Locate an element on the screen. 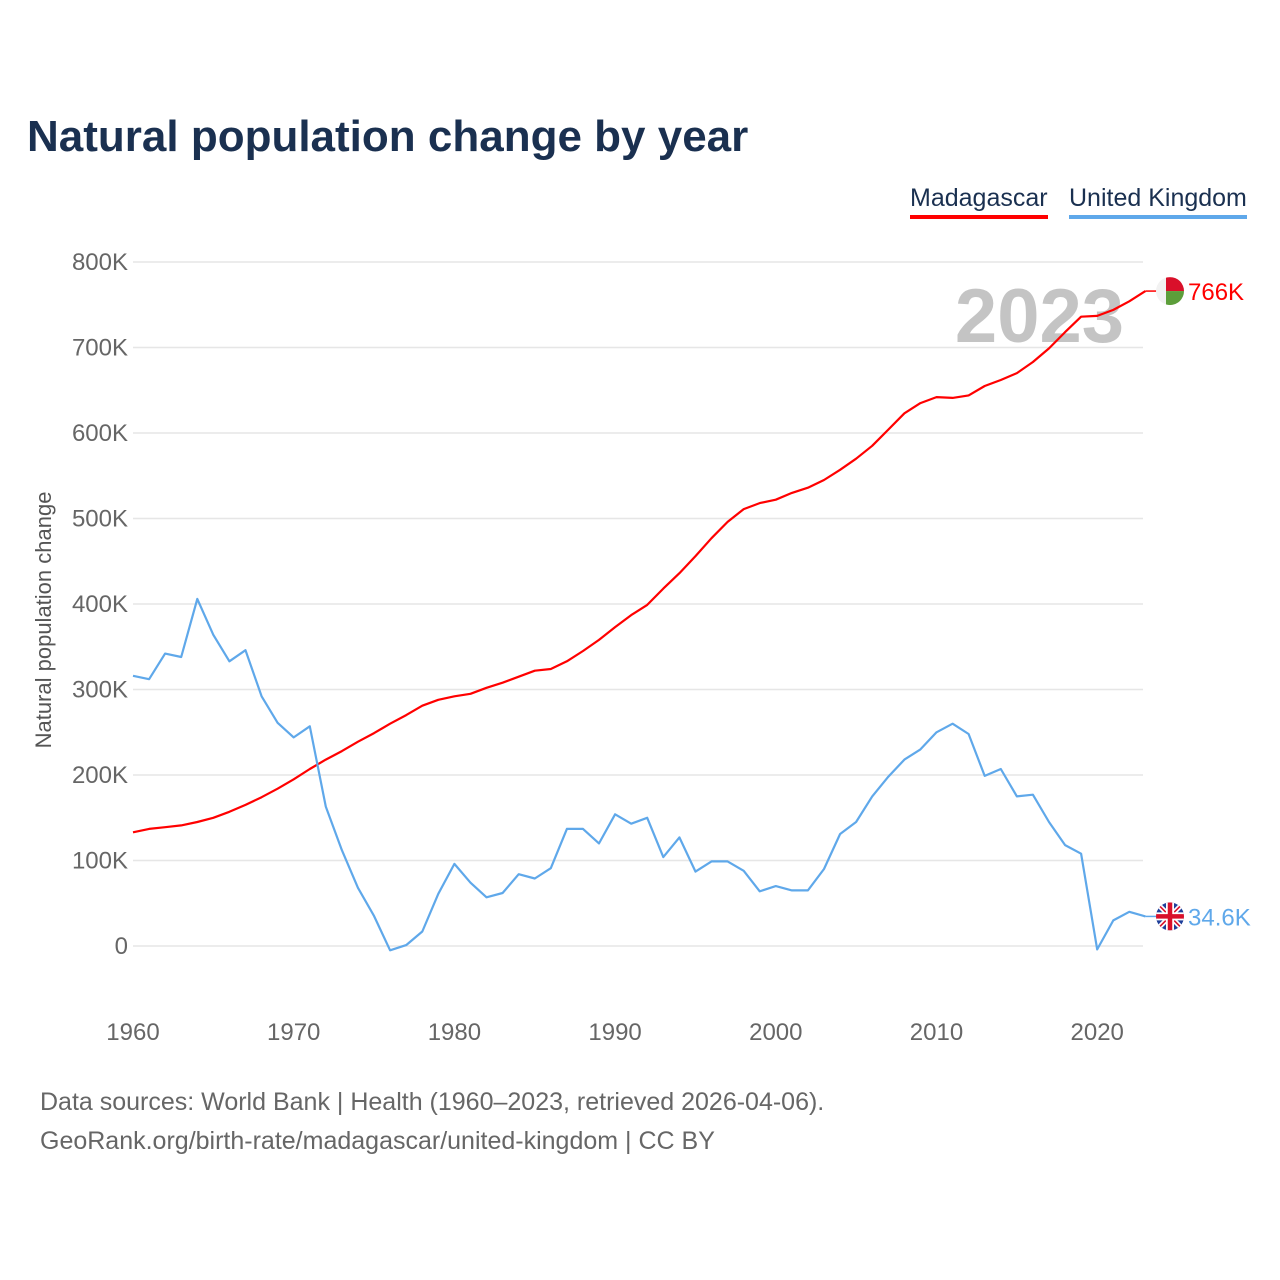  uk-flag-icon is located at coordinates (1170, 916).